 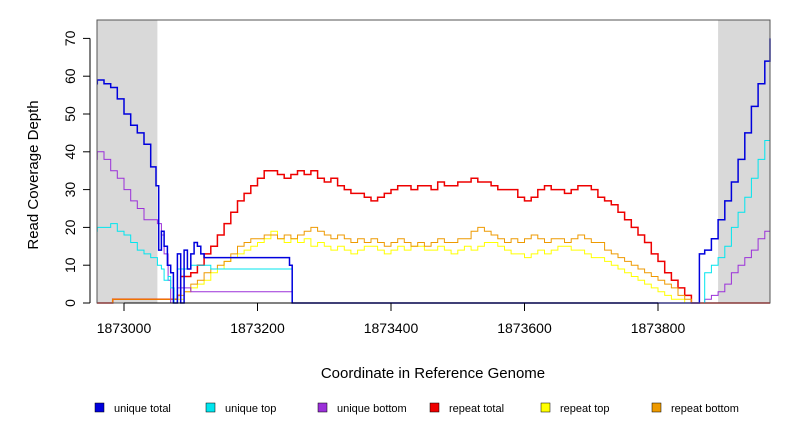 What do you see at coordinates (142, 409) in the screenshot?
I see `legend-label: unique total` at bounding box center [142, 409].